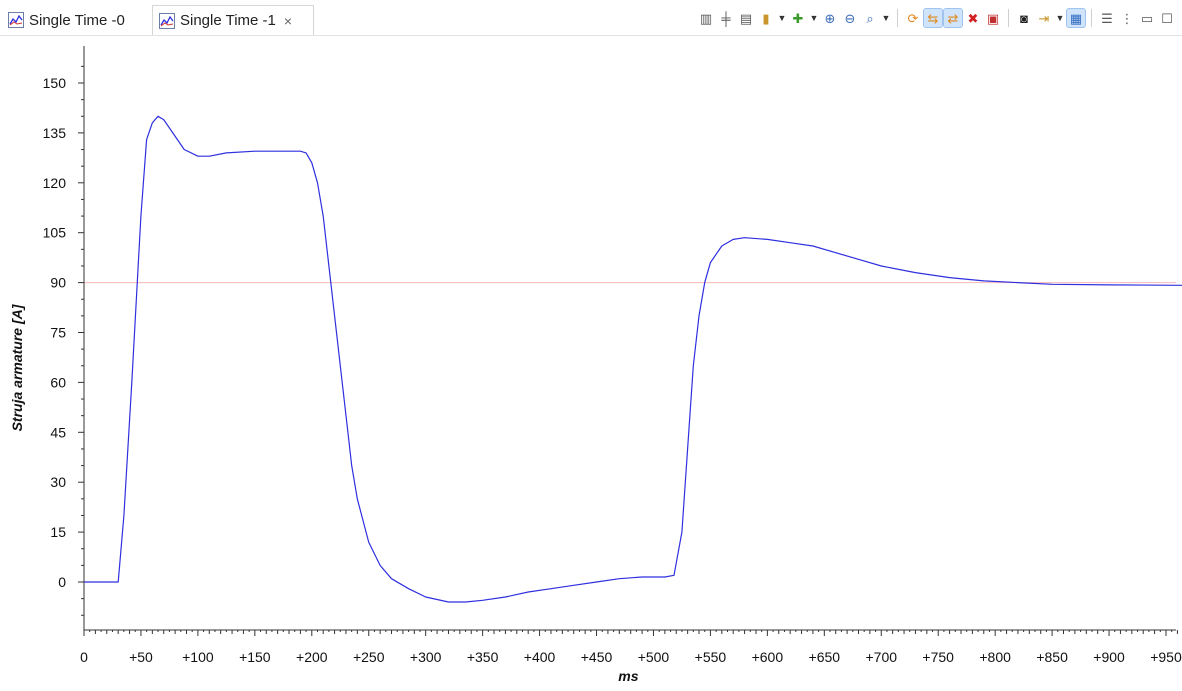 The width and height of the screenshot is (1182, 691). What do you see at coordinates (628, 676) in the screenshot?
I see `x-axis-label: ms` at bounding box center [628, 676].